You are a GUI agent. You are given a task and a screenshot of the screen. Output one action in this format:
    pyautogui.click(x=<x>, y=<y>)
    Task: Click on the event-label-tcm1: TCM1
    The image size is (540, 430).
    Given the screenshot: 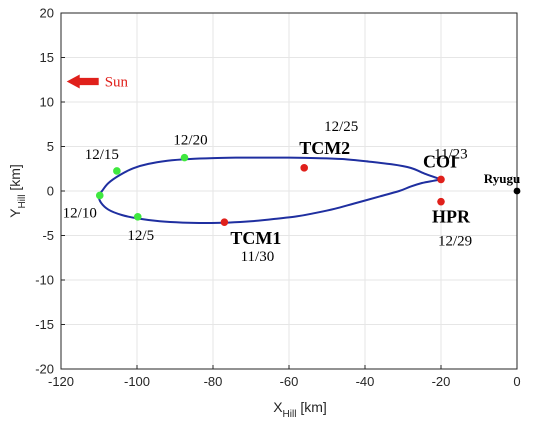 What is the action you would take?
    pyautogui.click(x=255, y=238)
    